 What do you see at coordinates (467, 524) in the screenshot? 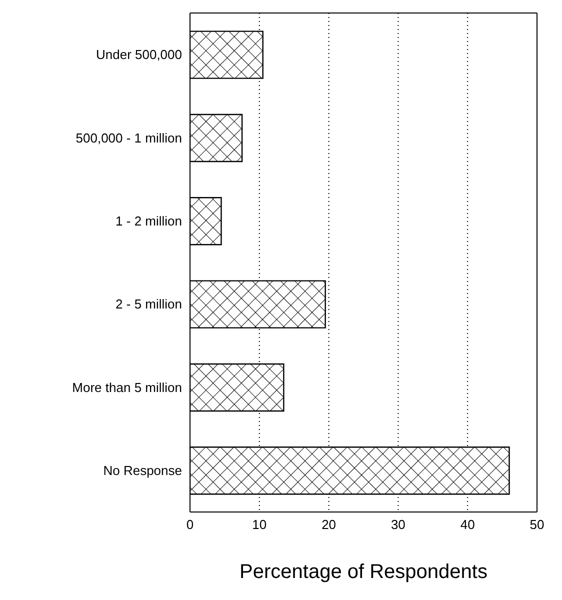
I see `x-tick-label: 40` at bounding box center [467, 524].